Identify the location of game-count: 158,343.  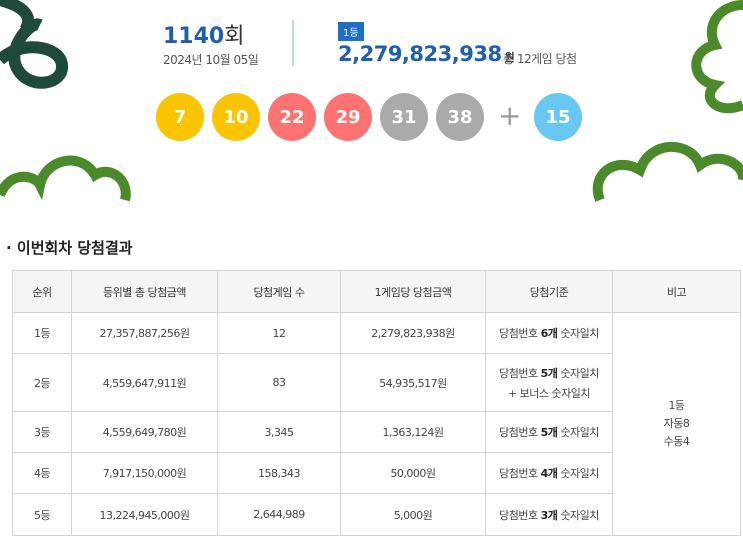
(279, 473).